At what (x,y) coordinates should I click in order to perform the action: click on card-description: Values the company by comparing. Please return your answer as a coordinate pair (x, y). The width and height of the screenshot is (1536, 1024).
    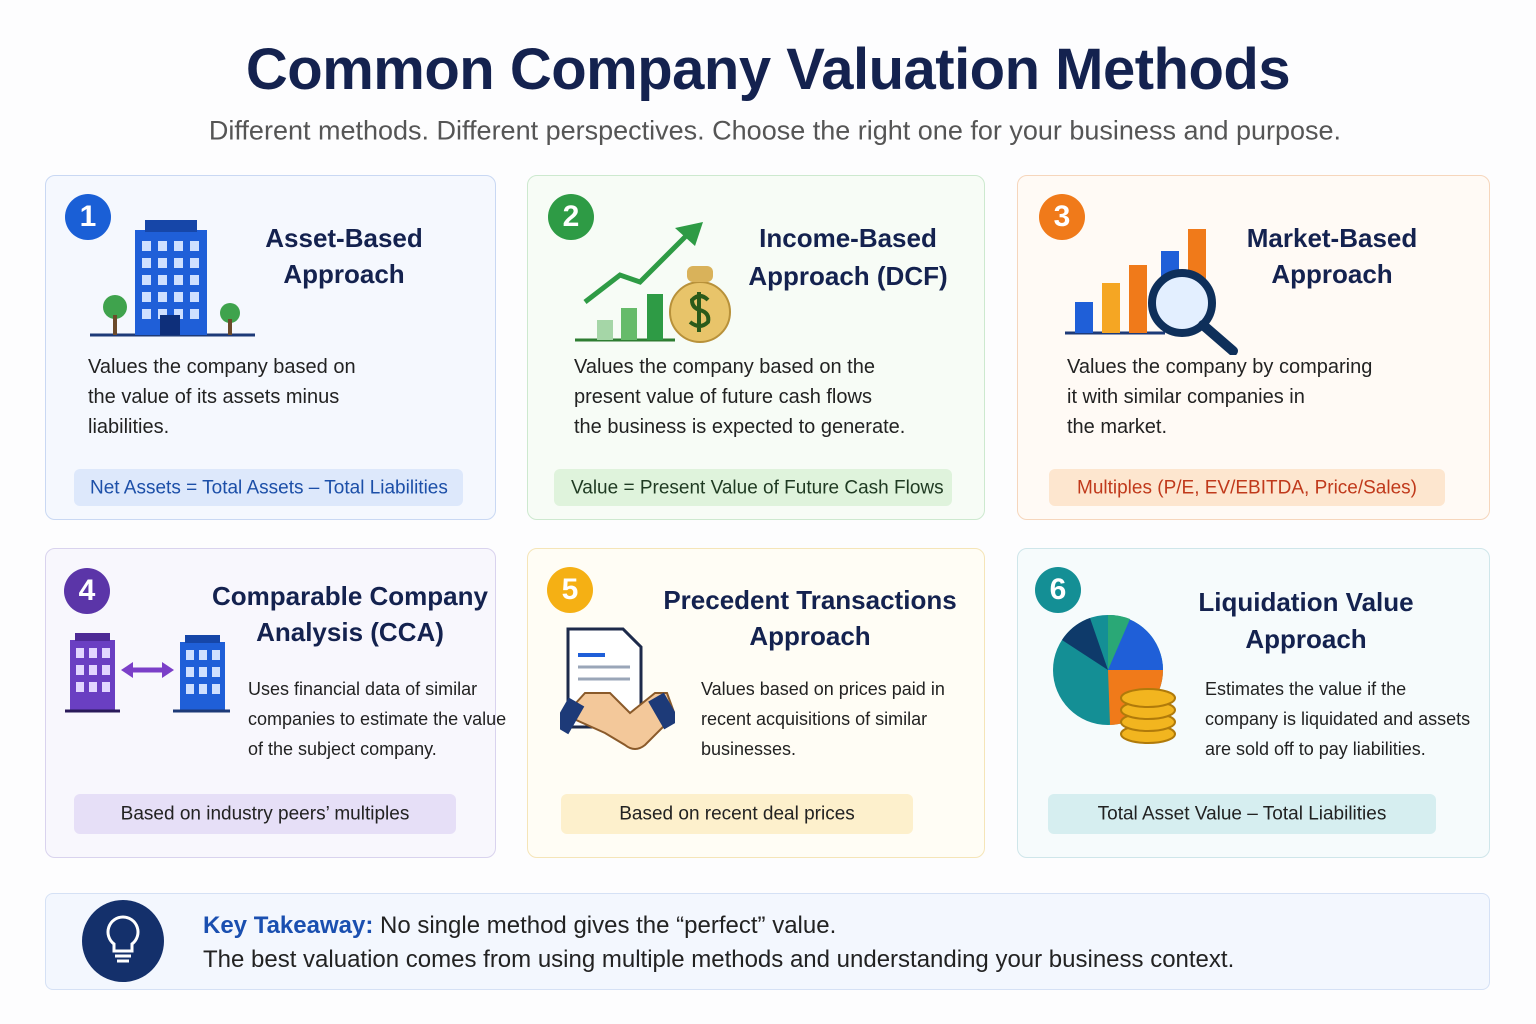
    Looking at the image, I should click on (1220, 367).